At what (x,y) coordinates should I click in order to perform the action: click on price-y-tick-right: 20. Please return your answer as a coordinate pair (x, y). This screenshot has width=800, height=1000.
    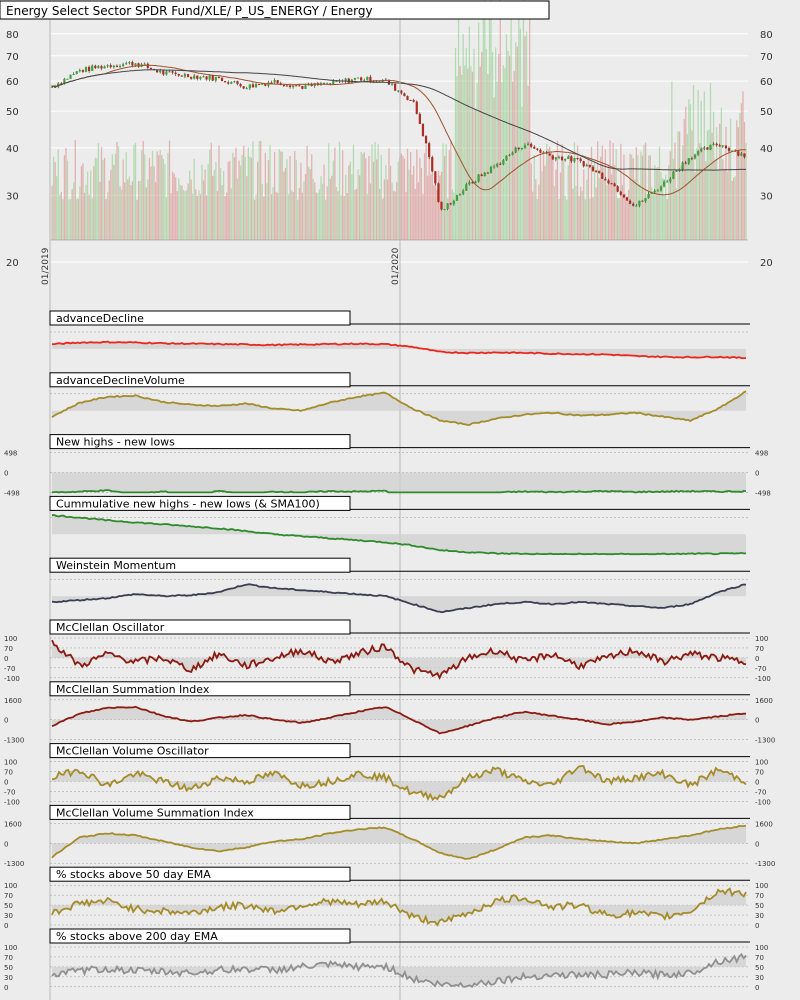
    Looking at the image, I should click on (766, 263).